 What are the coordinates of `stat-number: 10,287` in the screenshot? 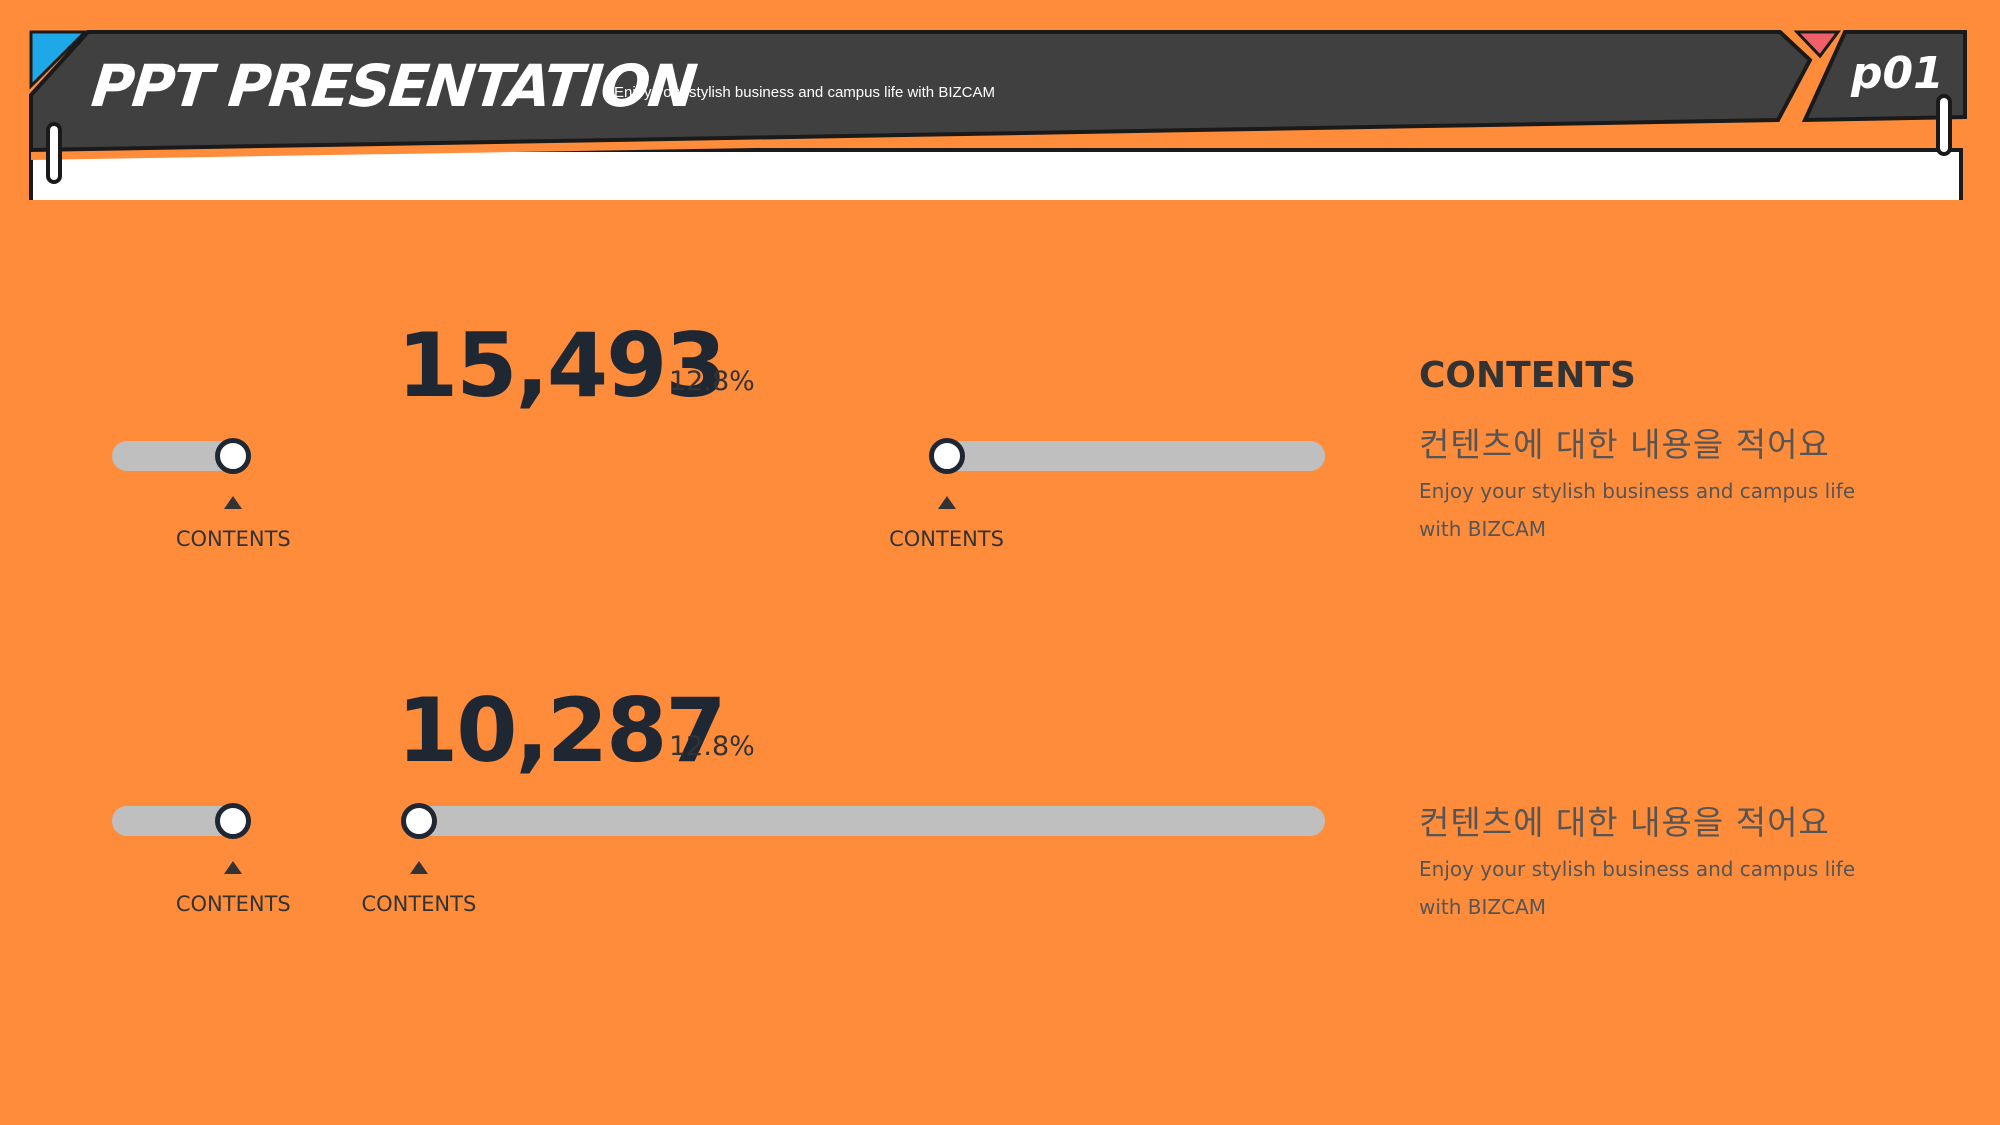 It's located at (562, 730).